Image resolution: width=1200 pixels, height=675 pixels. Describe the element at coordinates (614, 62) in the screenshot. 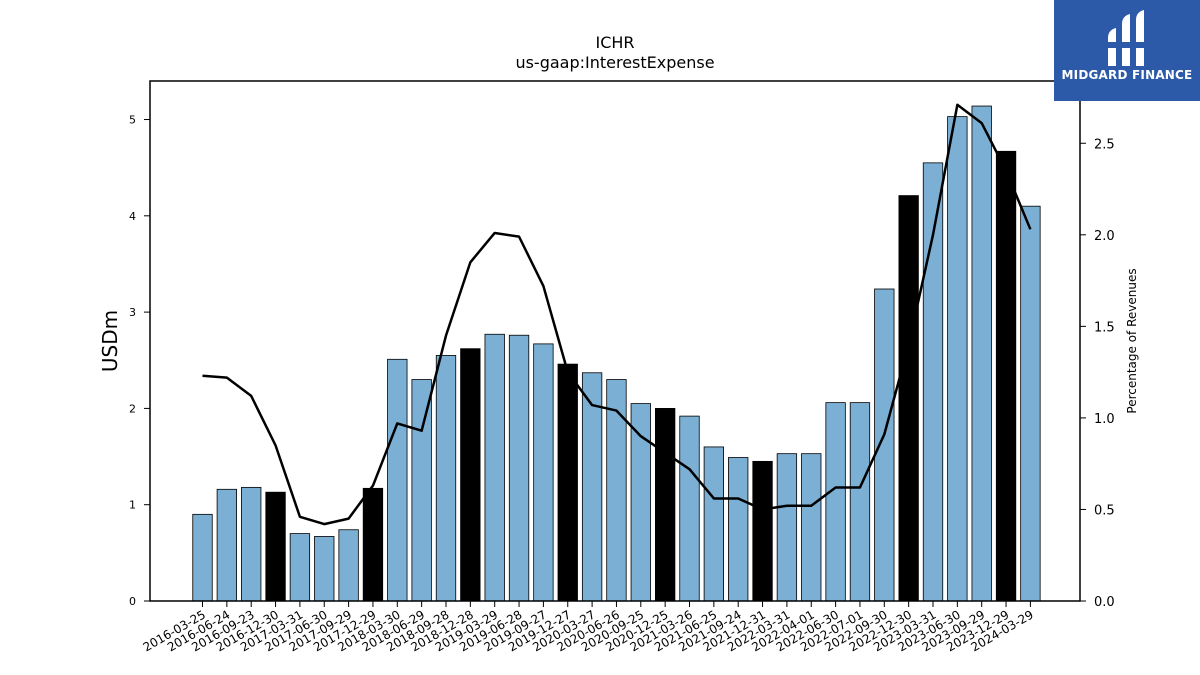

I see `chart-subtitle: us-gaap:InterestExpense` at that location.